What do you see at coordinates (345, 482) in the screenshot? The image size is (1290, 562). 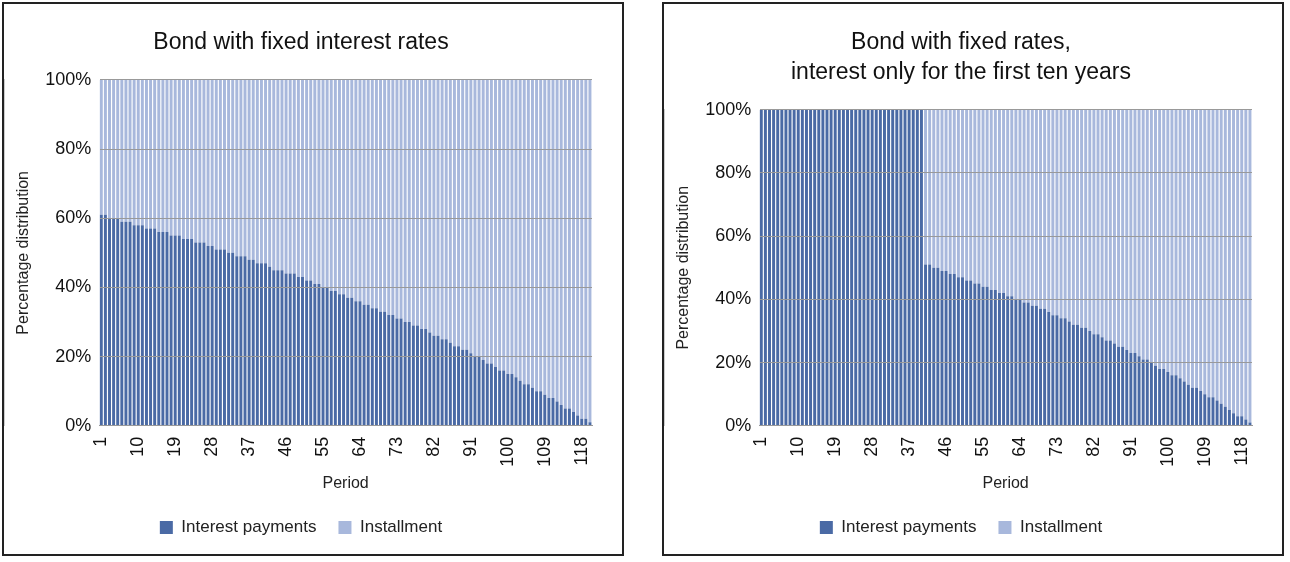 I see `x-axis-title: Period` at bounding box center [345, 482].